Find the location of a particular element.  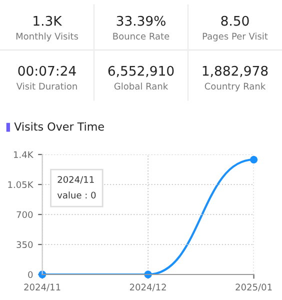

y-tick-label: 350 is located at coordinates (24, 244).